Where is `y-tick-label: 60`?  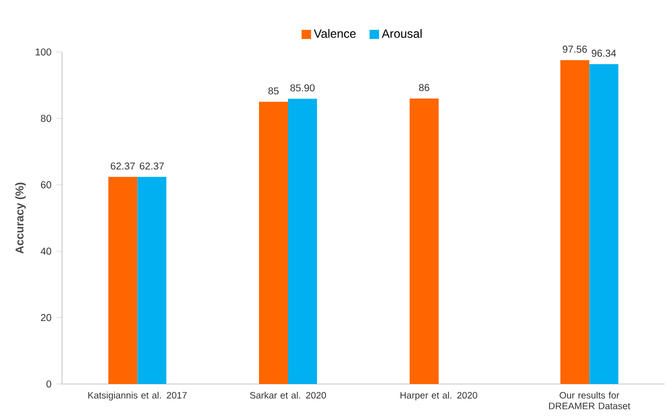 y-tick-label: 60 is located at coordinates (46, 184).